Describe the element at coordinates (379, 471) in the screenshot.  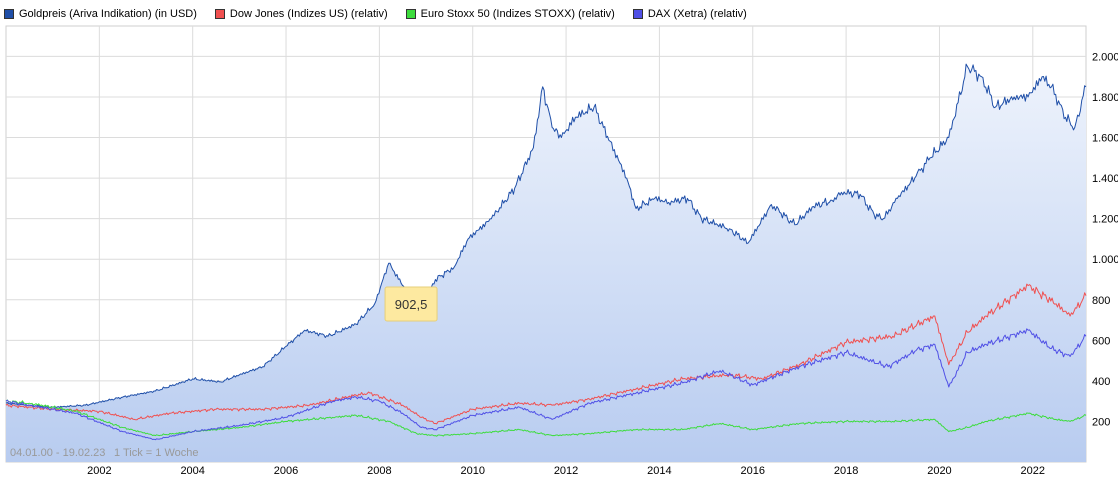
I see `x-tick-label: 2008` at that location.